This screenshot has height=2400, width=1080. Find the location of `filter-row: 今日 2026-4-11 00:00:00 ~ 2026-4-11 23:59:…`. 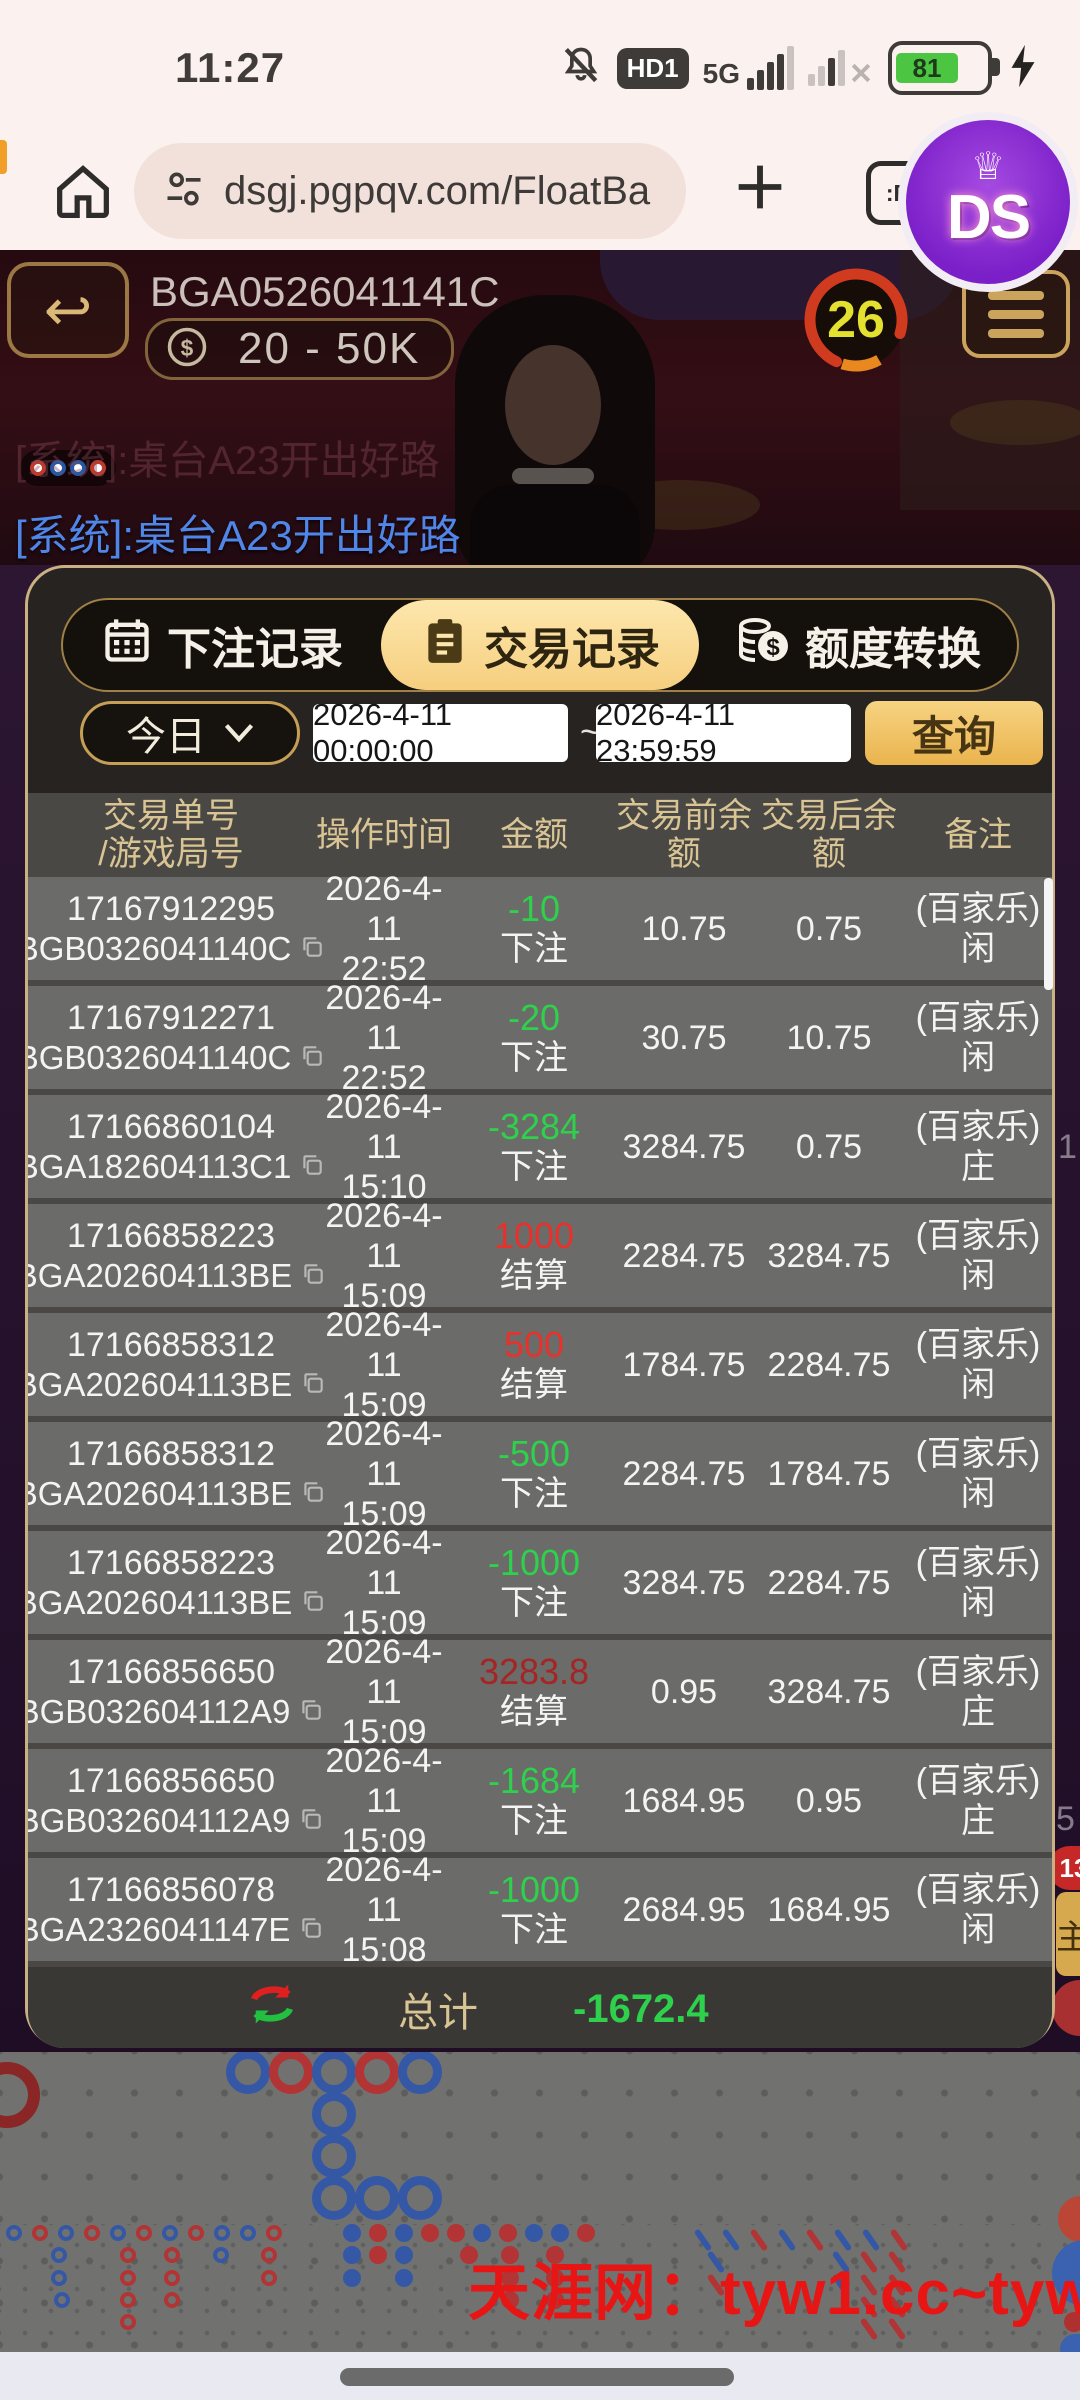

filter-row: 今日 2026-4-11 00:00:00 ~ 2026-4-11 23:59:… is located at coordinates (543, 734).